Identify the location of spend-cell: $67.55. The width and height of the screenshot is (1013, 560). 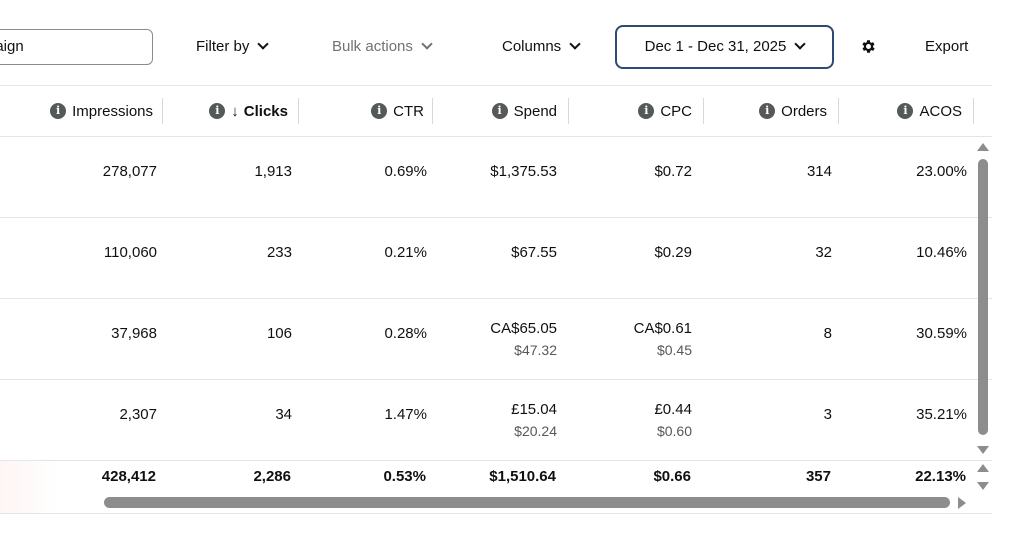
(534, 252).